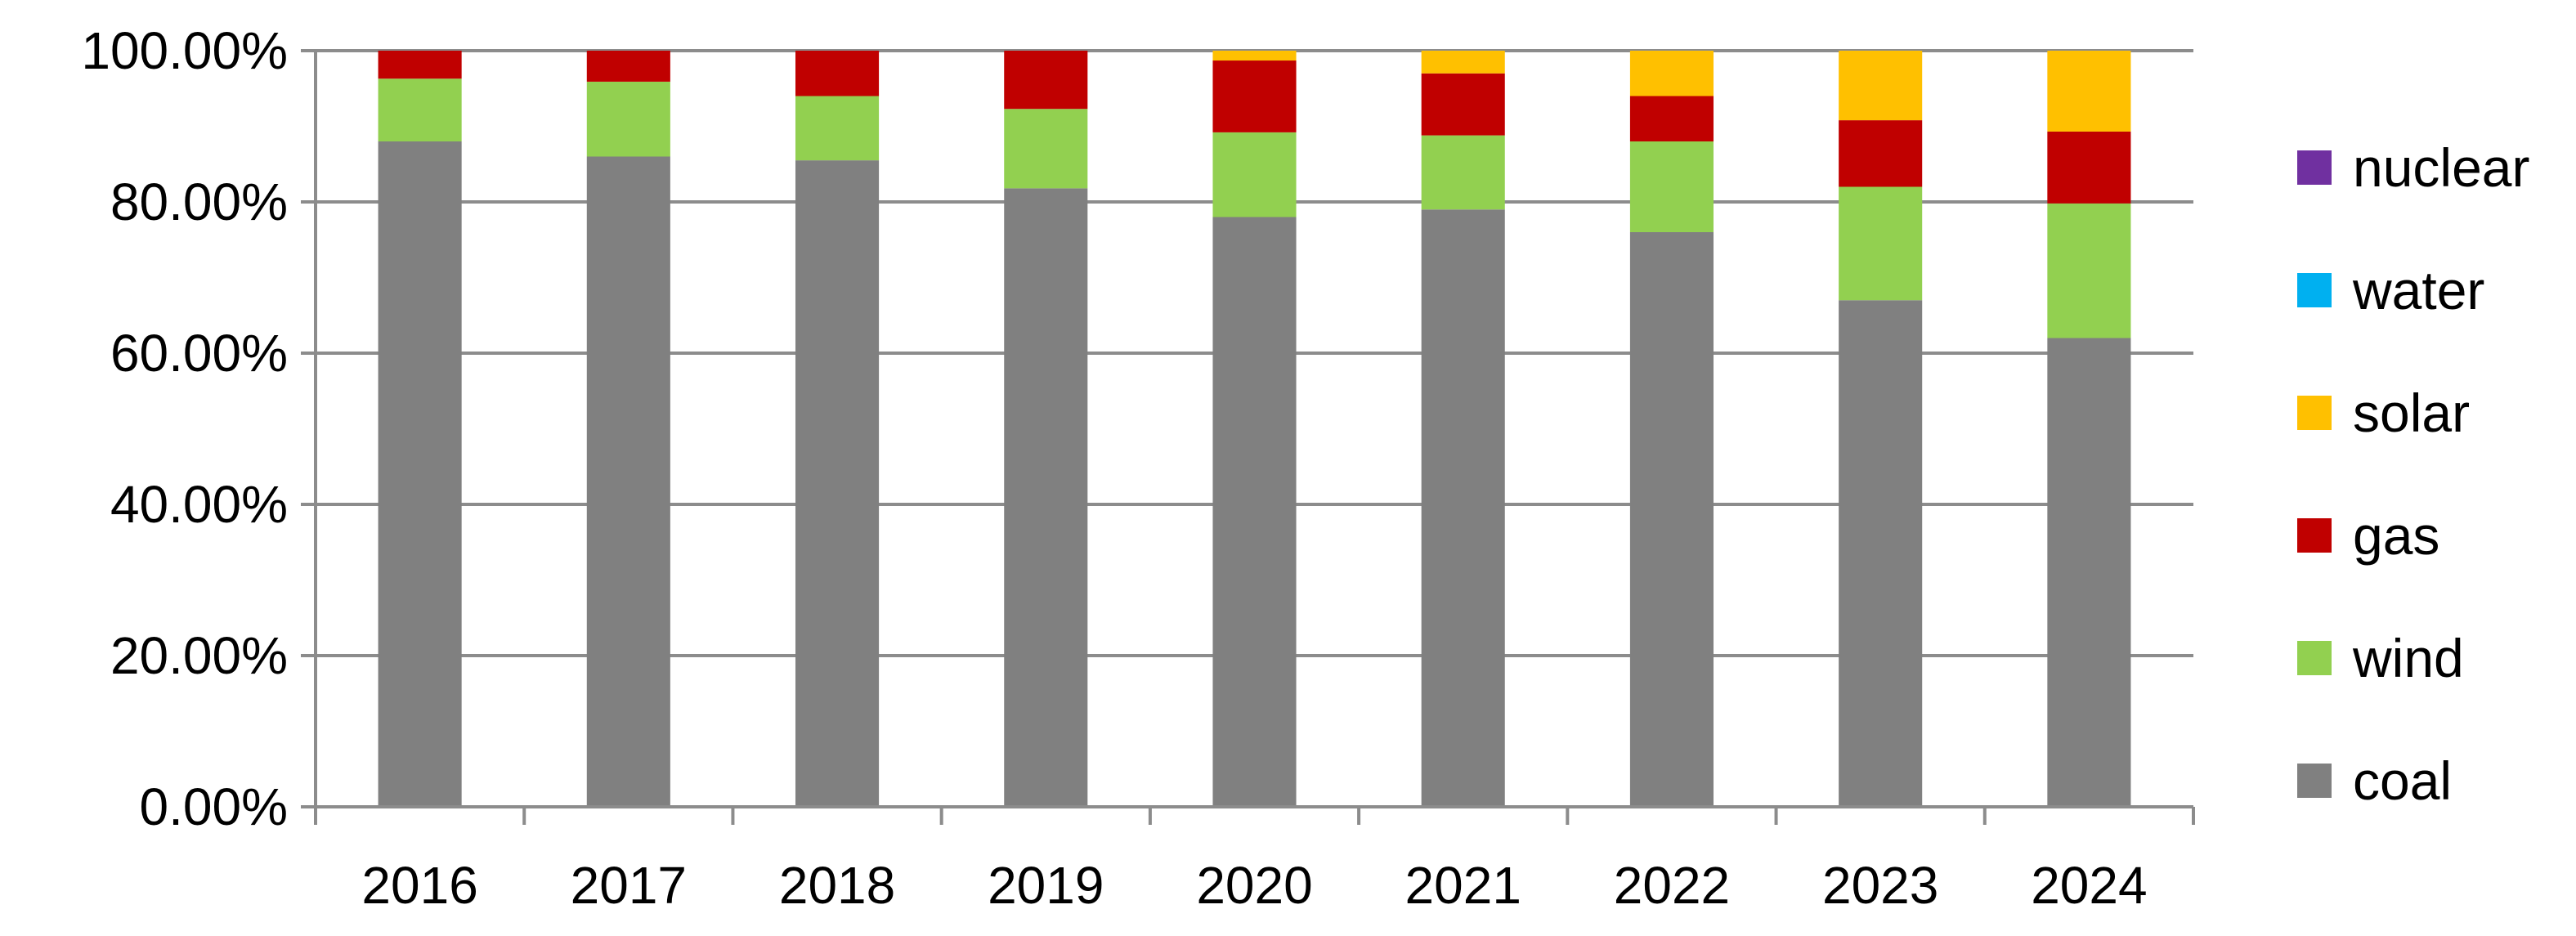 The image size is (2576, 936). Describe the element at coordinates (2315, 658) in the screenshot. I see `legend-swatch-wind` at that location.